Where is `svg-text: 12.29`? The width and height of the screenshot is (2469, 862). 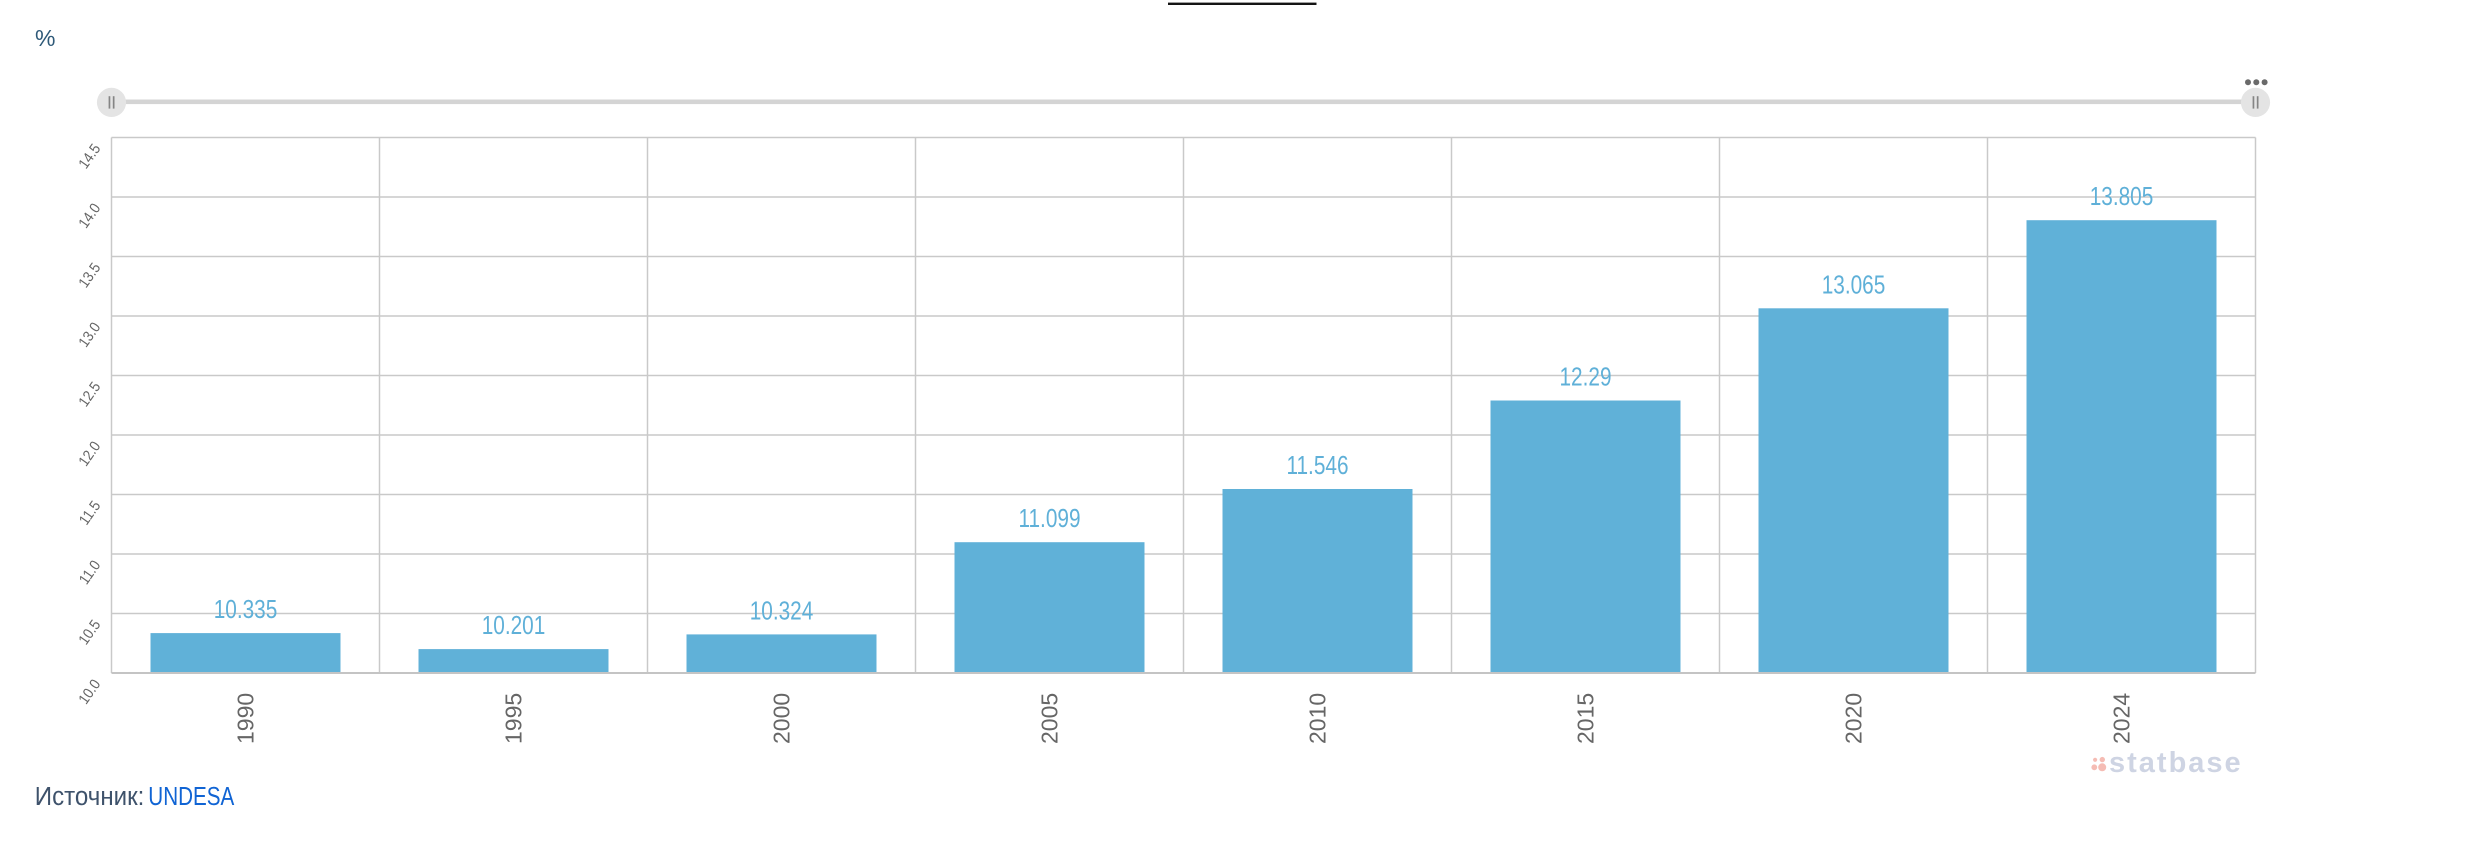
svg-text: 12.29 is located at coordinates (1585, 376).